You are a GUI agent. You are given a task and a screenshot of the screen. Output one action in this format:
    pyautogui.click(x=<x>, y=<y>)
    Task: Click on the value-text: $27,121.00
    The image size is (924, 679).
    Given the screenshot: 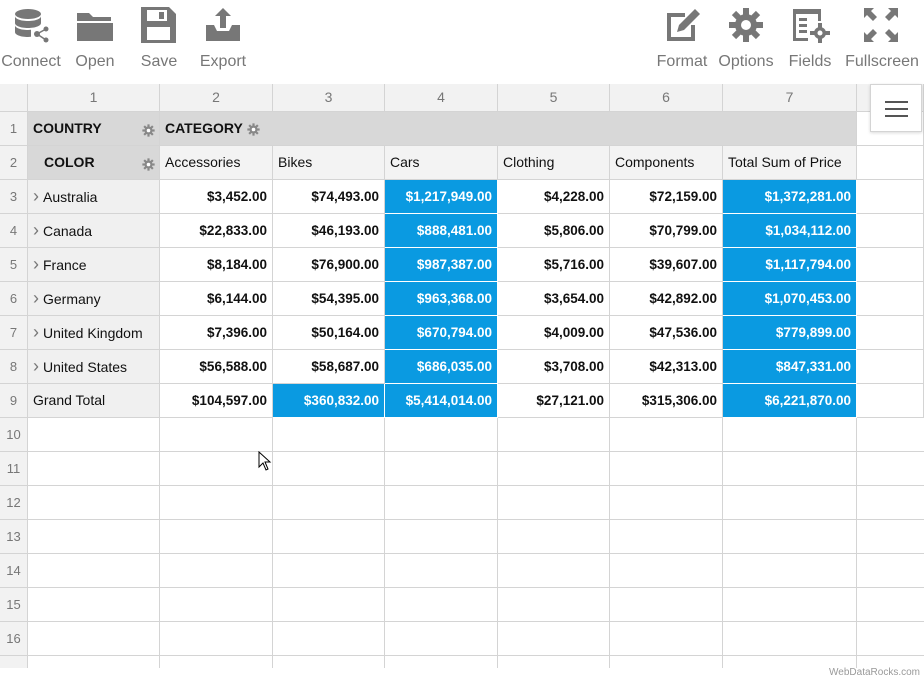 What is the action you would take?
    pyautogui.click(x=570, y=400)
    